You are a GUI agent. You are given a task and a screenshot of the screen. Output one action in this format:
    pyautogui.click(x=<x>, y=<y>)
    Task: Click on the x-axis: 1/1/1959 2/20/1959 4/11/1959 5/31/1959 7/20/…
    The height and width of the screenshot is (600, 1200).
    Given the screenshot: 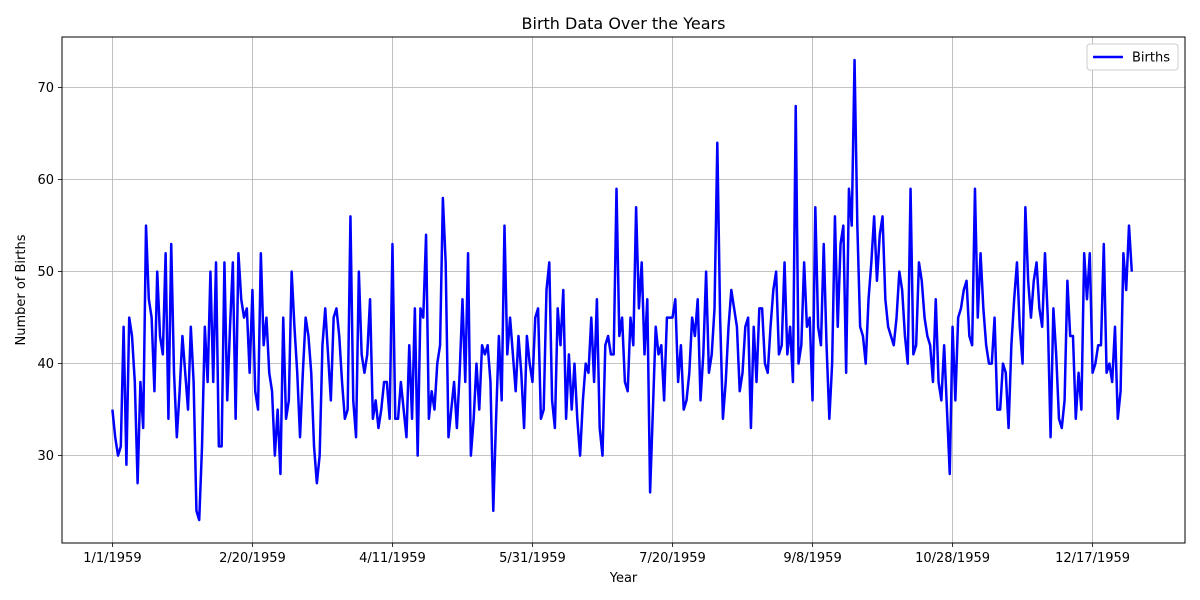 What is the action you would take?
    pyautogui.click(x=606, y=554)
    